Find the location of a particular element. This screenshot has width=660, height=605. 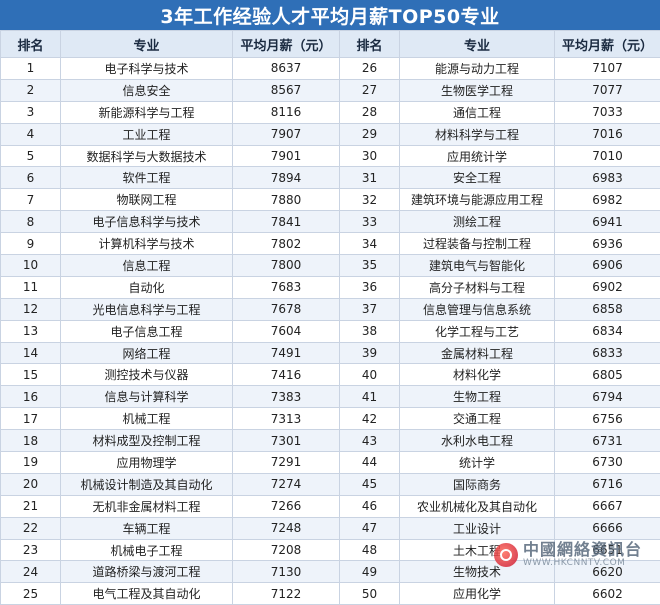

major-cell: 土木工程 is located at coordinates (477, 550).